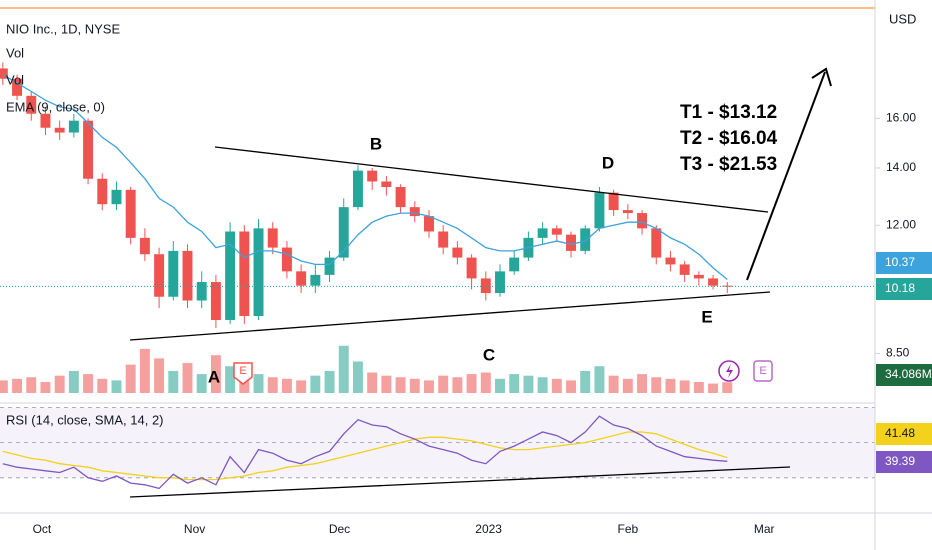 The height and width of the screenshot is (550, 932). Describe the element at coordinates (489, 354) in the screenshot. I see `annotation: C` at that location.